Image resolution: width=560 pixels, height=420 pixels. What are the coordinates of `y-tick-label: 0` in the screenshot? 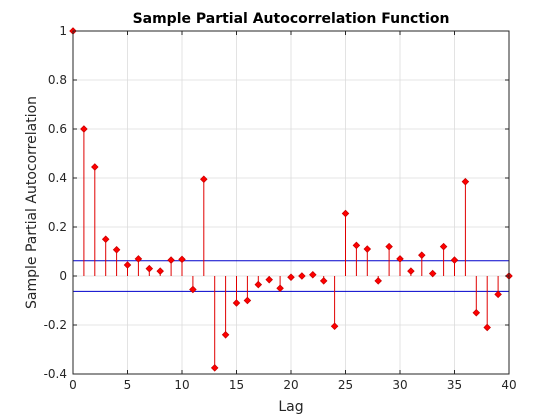 It's located at (63, 276).